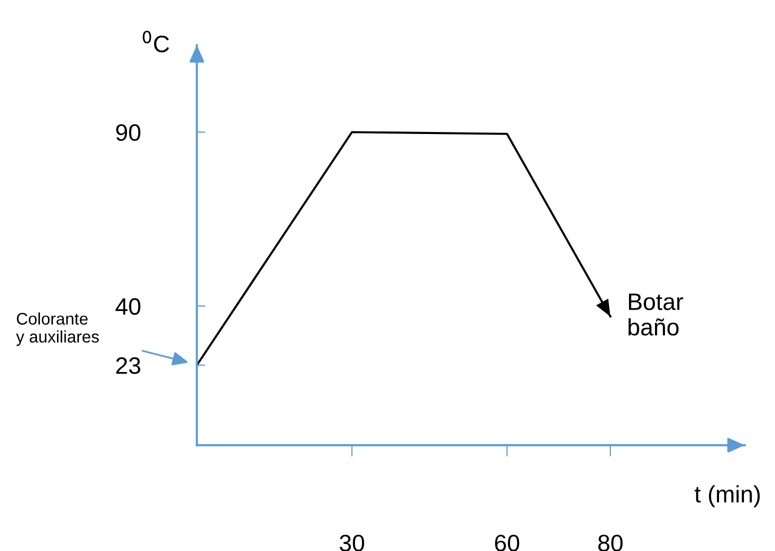  I want to click on x-axis-title: t (min), so click(727, 496).